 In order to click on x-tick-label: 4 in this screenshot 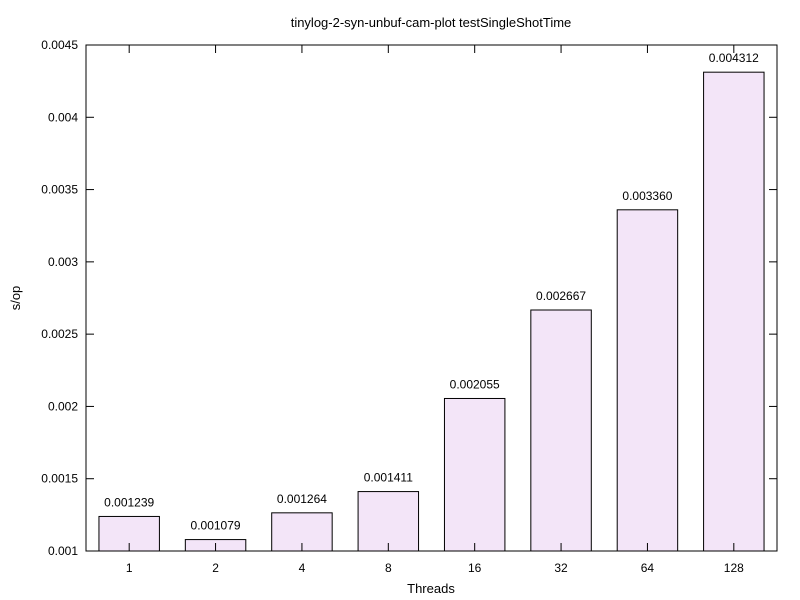, I will do `click(302, 568)`.